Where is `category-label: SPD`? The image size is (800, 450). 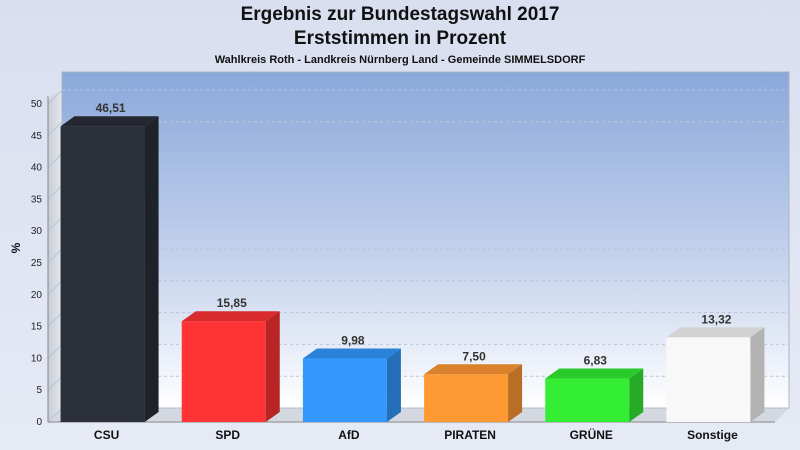 category-label: SPD is located at coordinates (227, 435).